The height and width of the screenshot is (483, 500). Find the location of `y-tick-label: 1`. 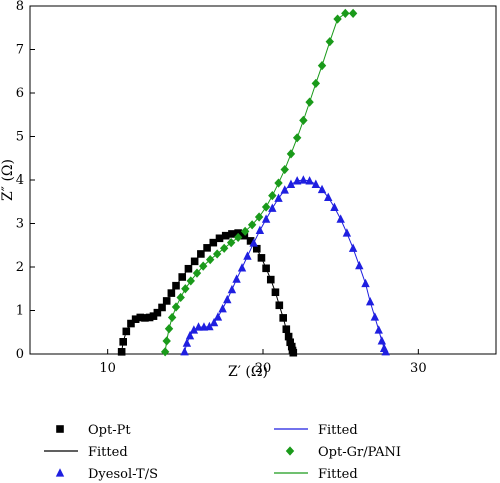

y-tick-label: 1 is located at coordinates (20, 311).